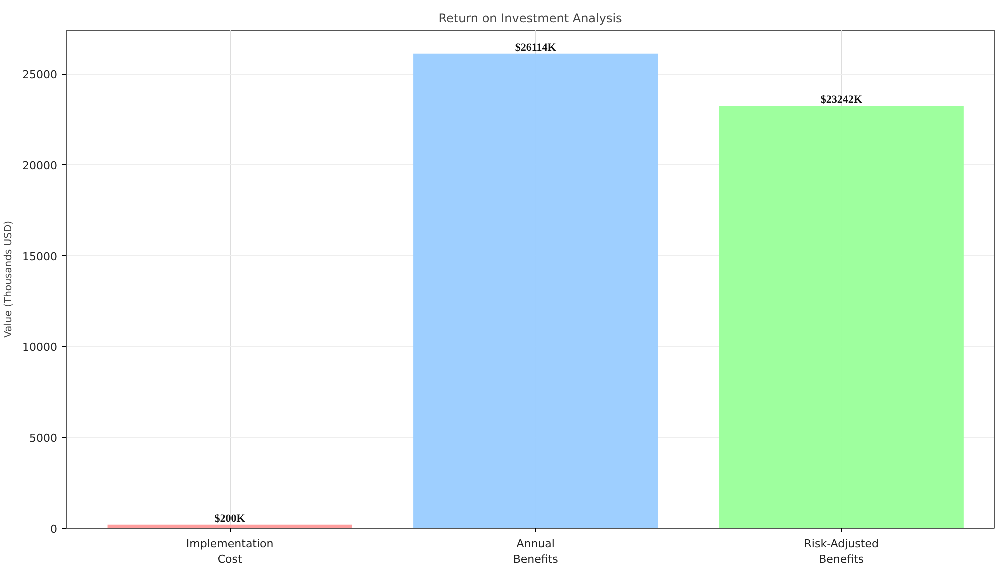 This screenshot has height=569, width=996. What do you see at coordinates (841, 100) in the screenshot?
I see `data-label: $23242K` at bounding box center [841, 100].